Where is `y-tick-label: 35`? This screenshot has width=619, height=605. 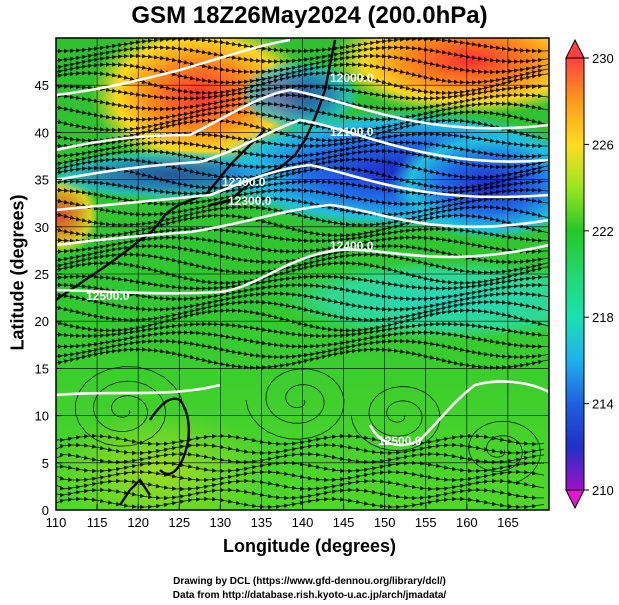 y-tick-label: 35 is located at coordinates (42, 180).